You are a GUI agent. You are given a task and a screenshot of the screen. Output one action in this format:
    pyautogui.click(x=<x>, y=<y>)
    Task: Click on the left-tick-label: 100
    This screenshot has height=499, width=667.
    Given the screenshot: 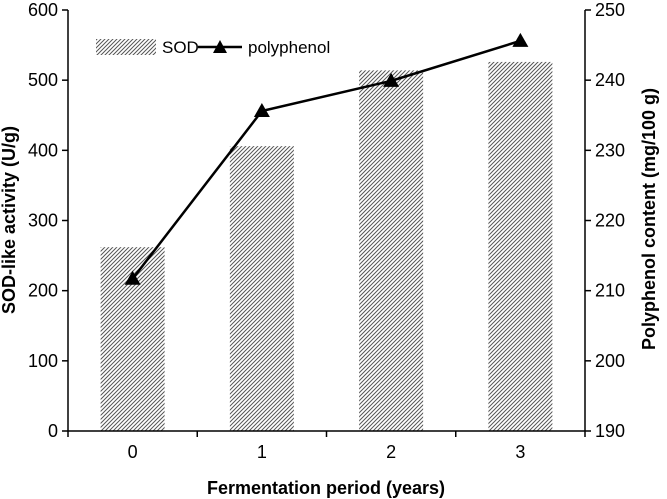 What is the action you would take?
    pyautogui.click(x=43, y=361)
    